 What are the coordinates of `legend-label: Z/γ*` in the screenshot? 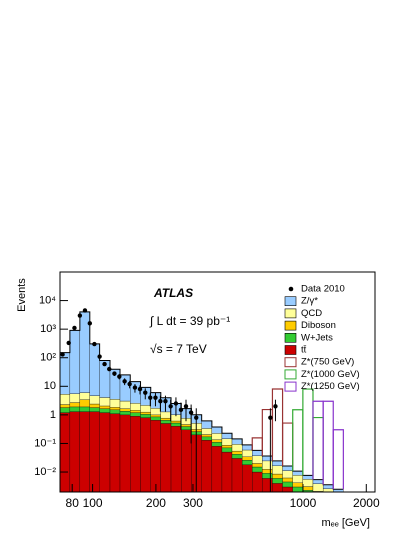 It's located at (309, 301).